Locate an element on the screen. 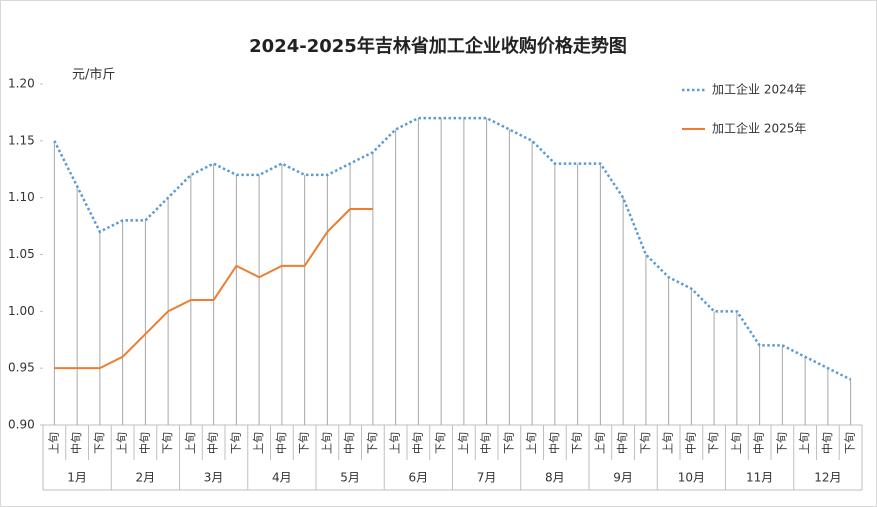  group-label: 7月 is located at coordinates (487, 478).